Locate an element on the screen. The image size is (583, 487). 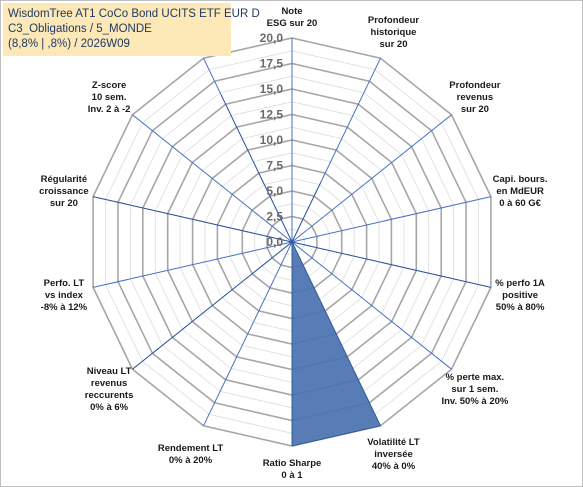
radial-tick-label: 12,5 is located at coordinates (272, 115).